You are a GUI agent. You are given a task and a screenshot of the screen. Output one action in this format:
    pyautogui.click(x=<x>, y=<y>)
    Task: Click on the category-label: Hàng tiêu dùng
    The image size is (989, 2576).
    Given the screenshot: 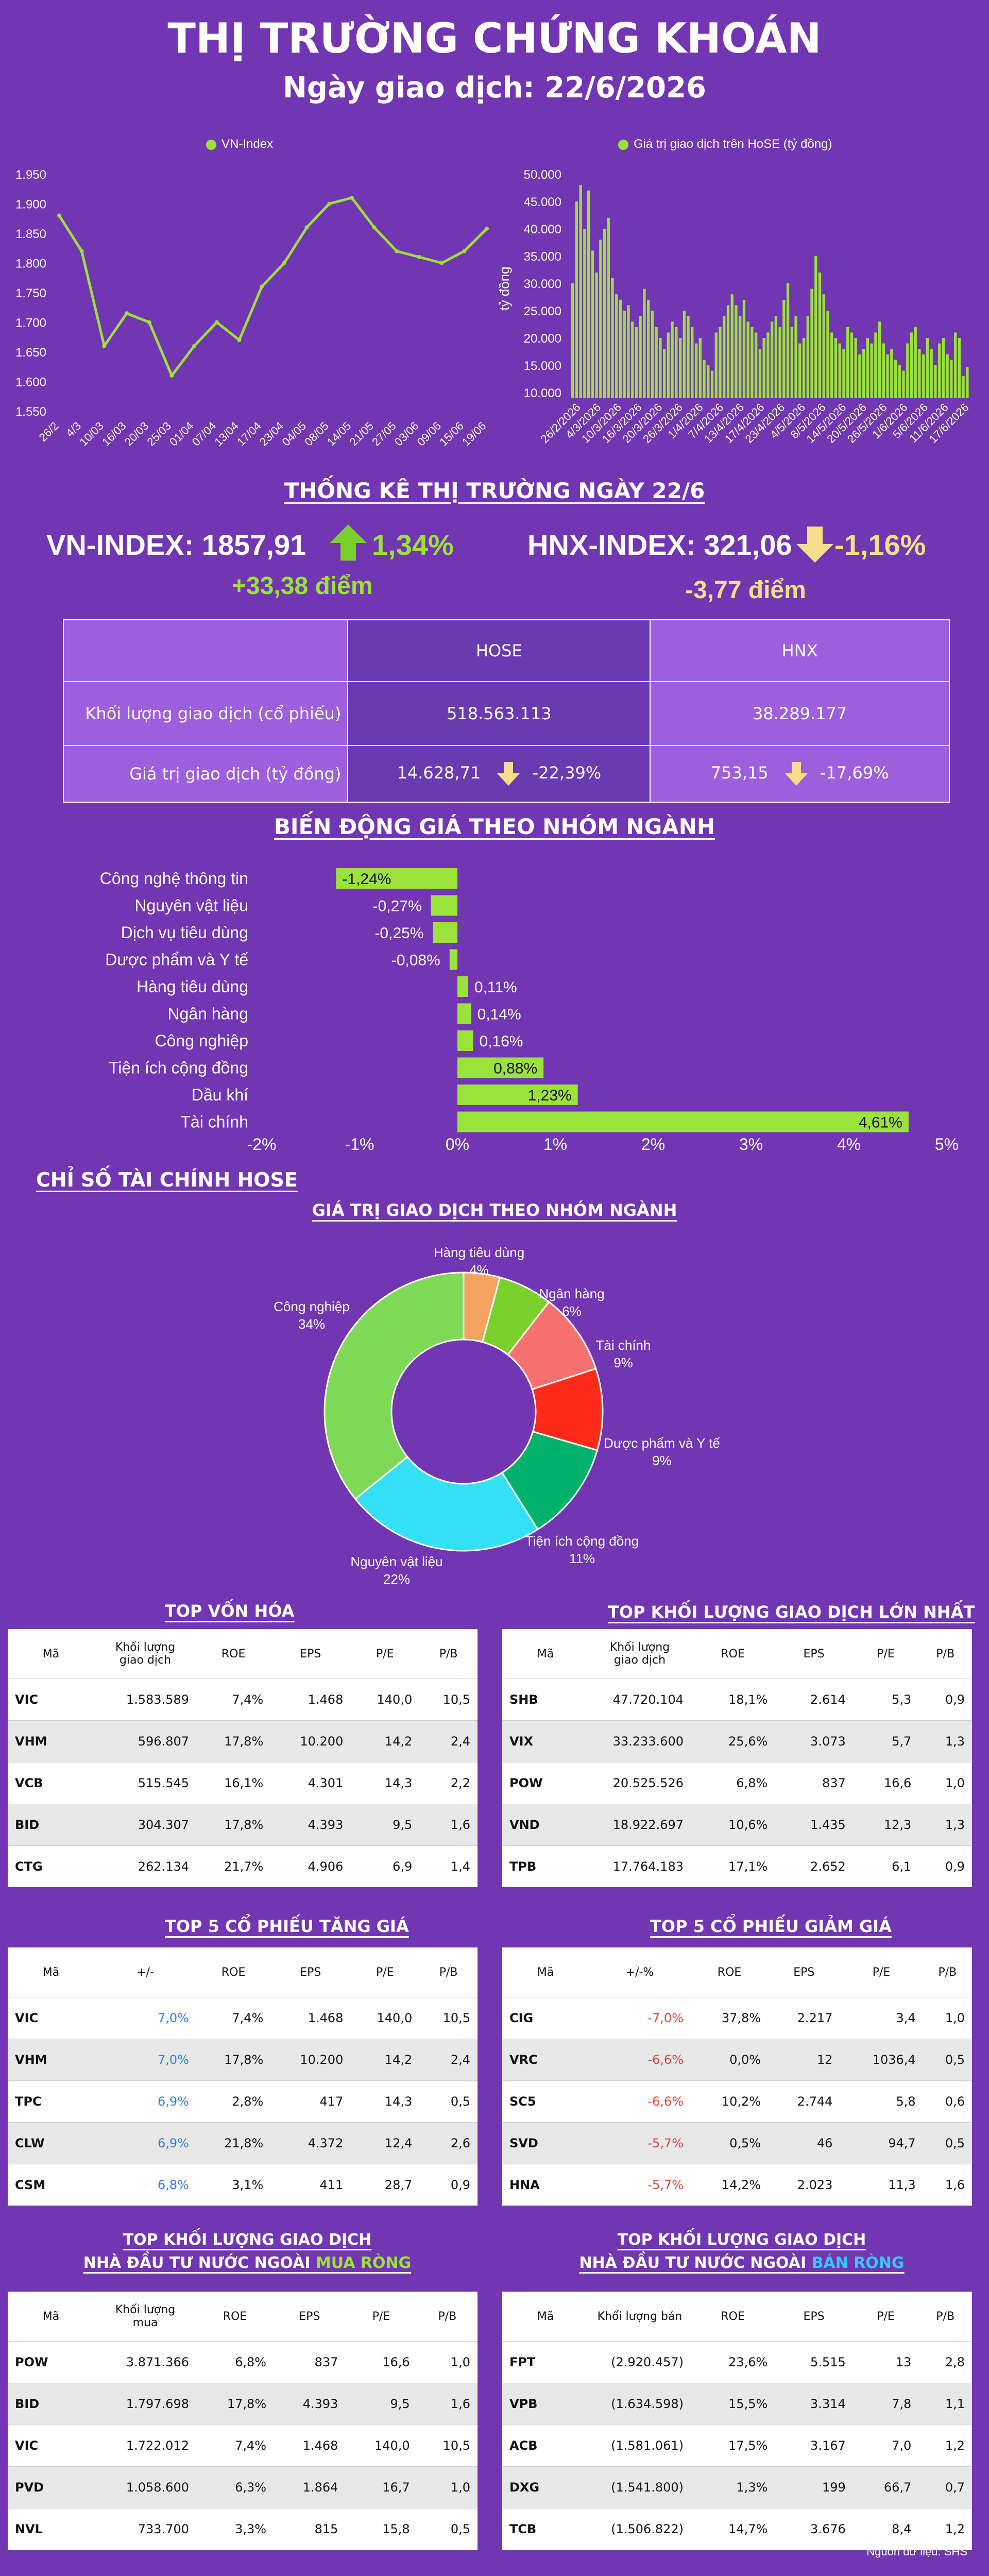 What is the action you would take?
    pyautogui.click(x=192, y=986)
    